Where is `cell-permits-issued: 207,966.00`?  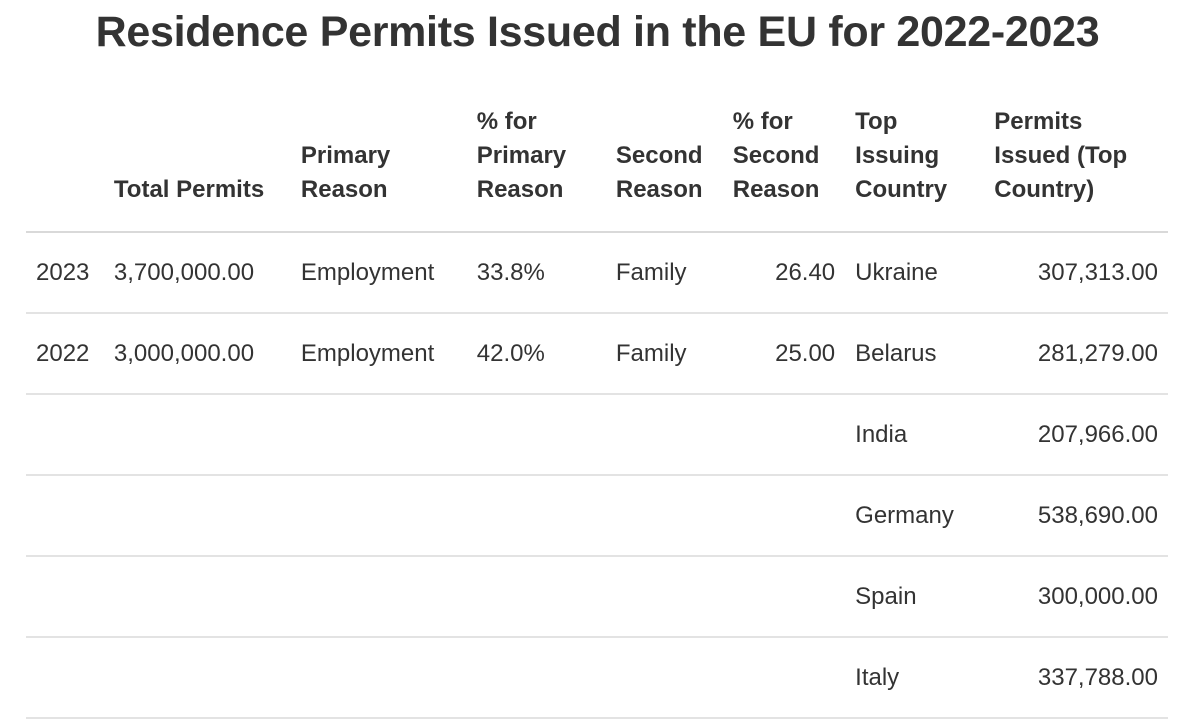
cell-permits-issued: 207,966.00 is located at coordinates (1076, 435).